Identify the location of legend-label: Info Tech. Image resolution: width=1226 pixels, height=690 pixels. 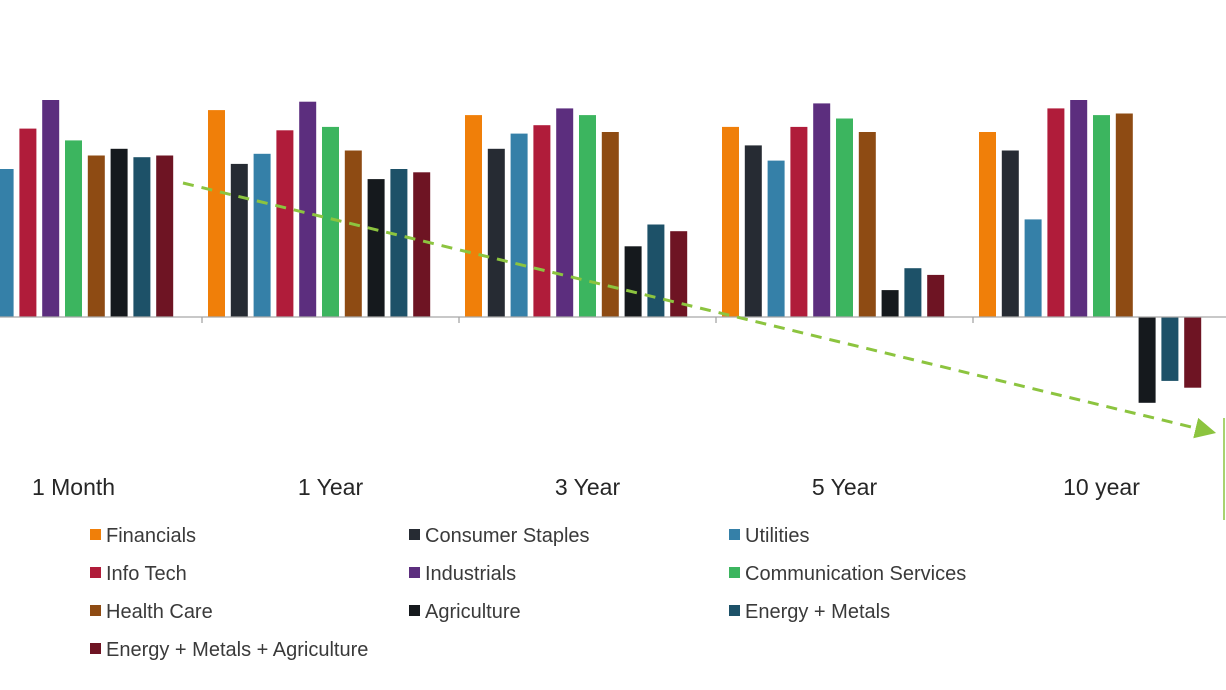
(146, 574).